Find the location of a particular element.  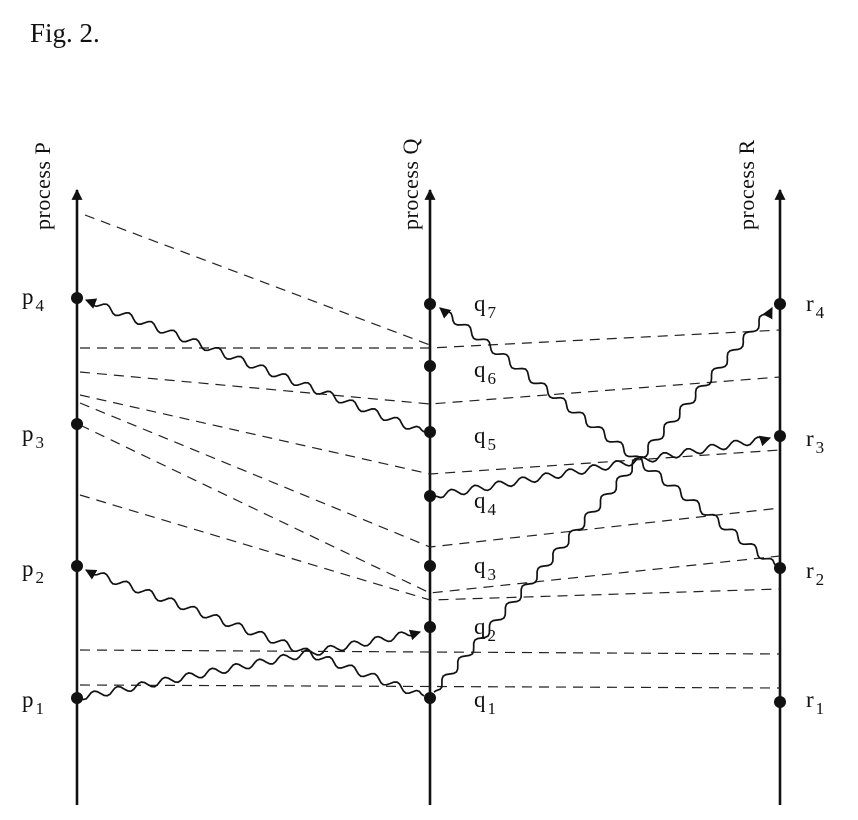

event-dot-q1 is located at coordinates (430, 698).